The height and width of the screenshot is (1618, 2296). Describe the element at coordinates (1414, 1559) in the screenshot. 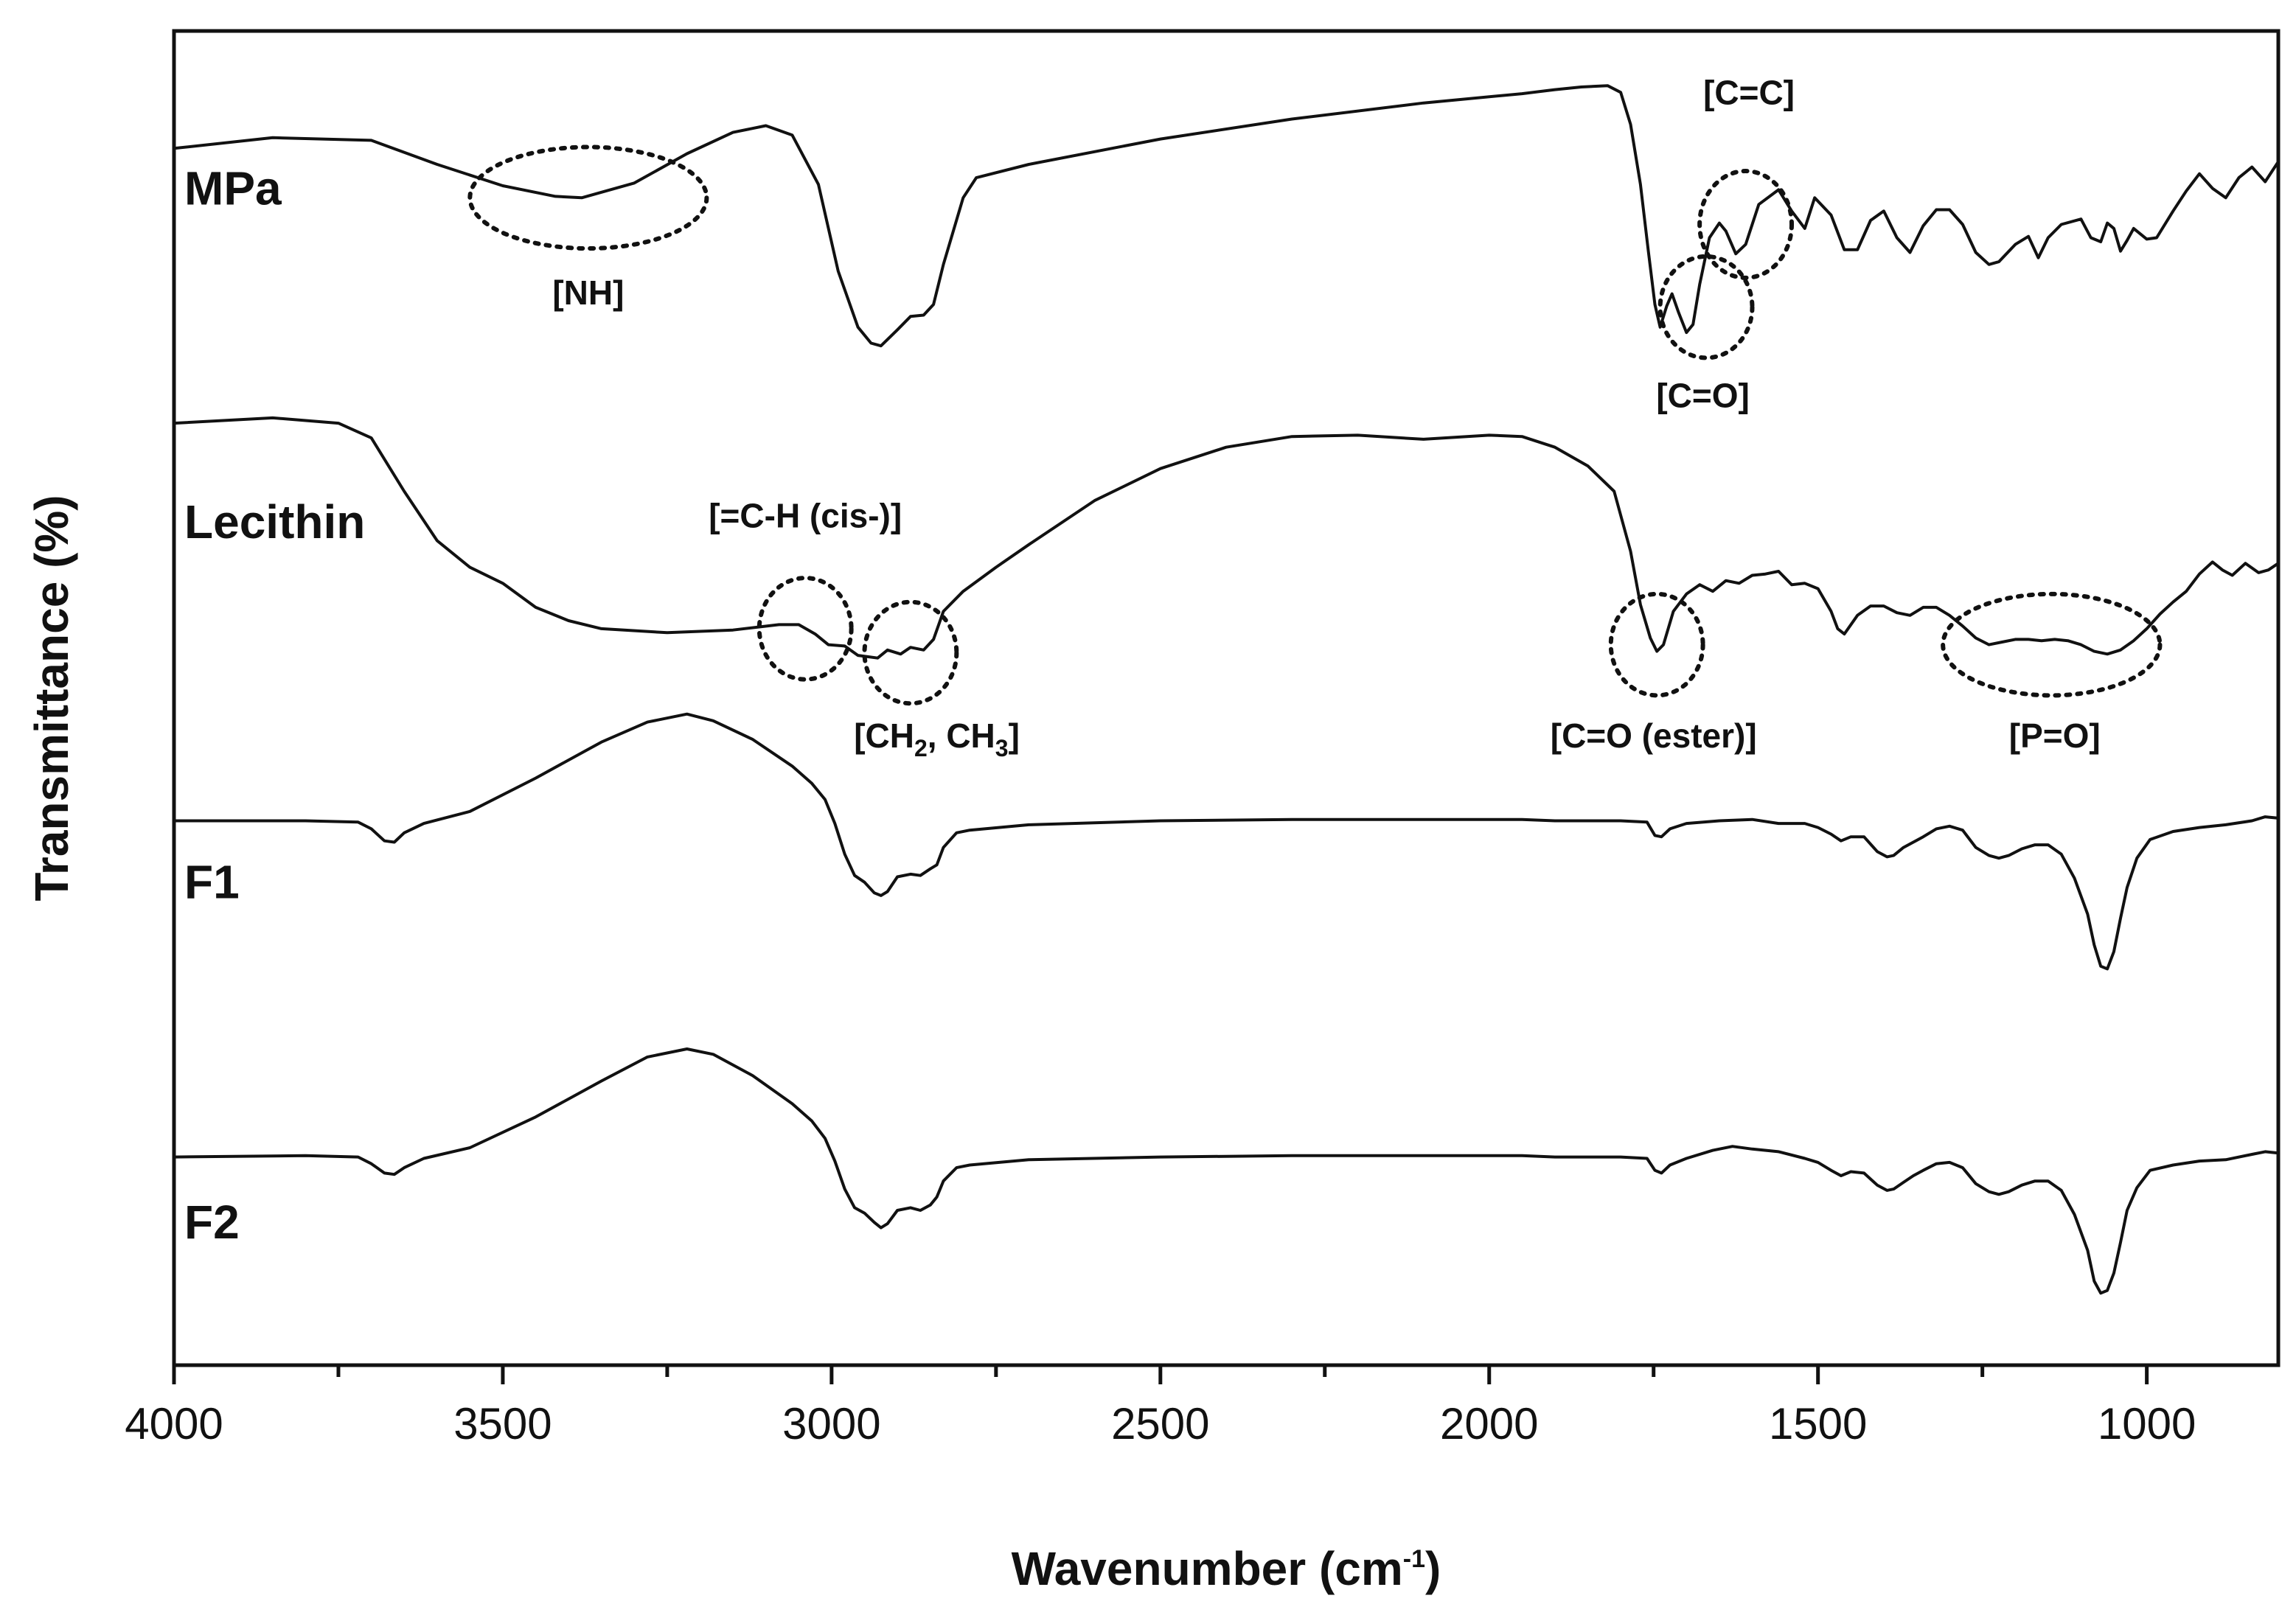

I see `x-axis-title-superscript: -1` at that location.